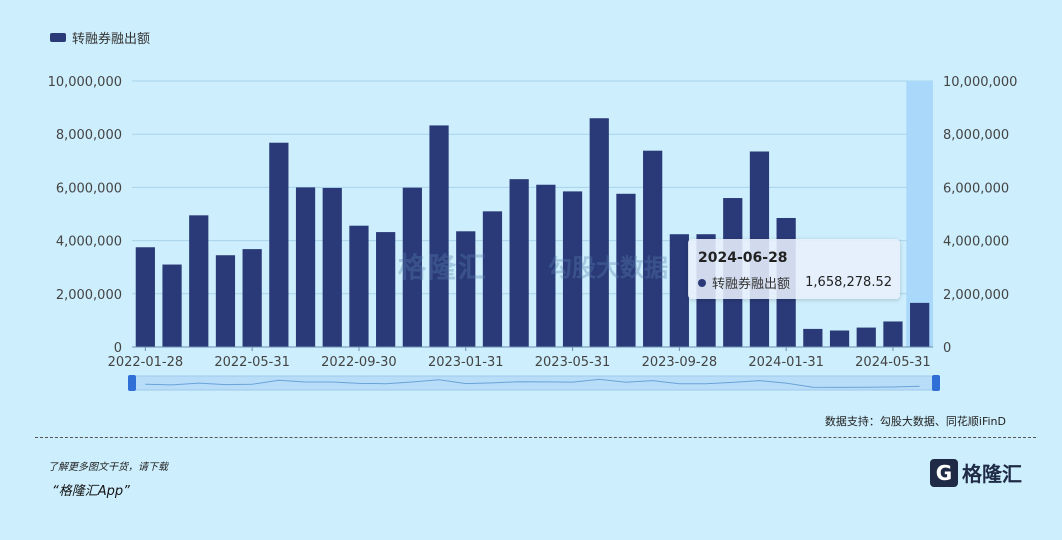 Image resolution: width=1062 pixels, height=540 pixels. I want to click on logo-text: 格隆汇, so click(992, 474).